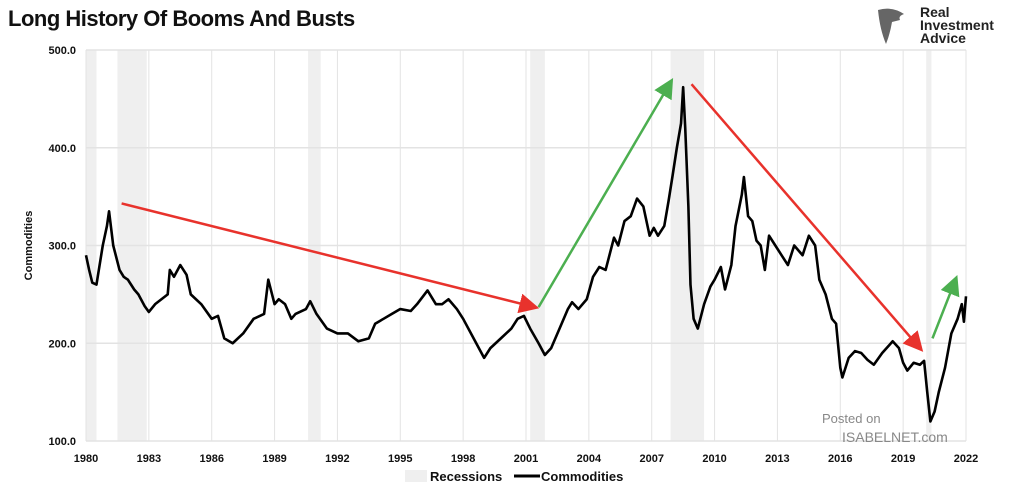 Image resolution: width=1024 pixels, height=500 pixels. Describe the element at coordinates (589, 459) in the screenshot. I see `x-tick-label: 2004` at that location.